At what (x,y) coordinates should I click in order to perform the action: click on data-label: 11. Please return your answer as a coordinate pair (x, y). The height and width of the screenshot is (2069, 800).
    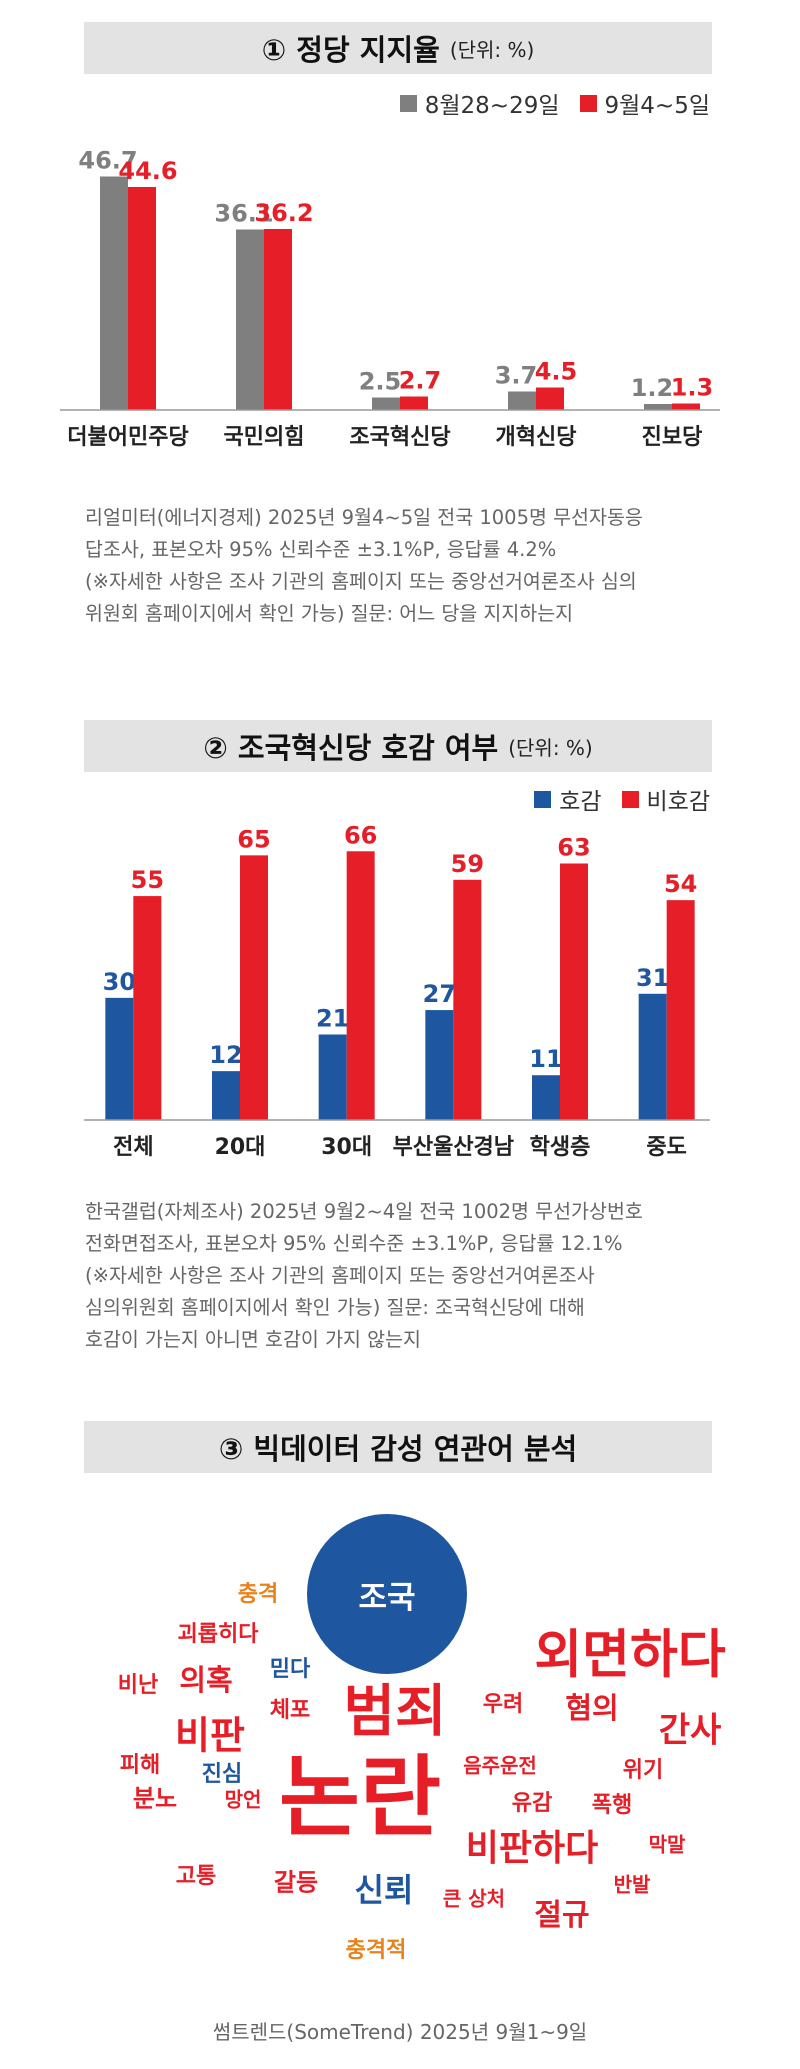
    Looking at the image, I should click on (545, 1059).